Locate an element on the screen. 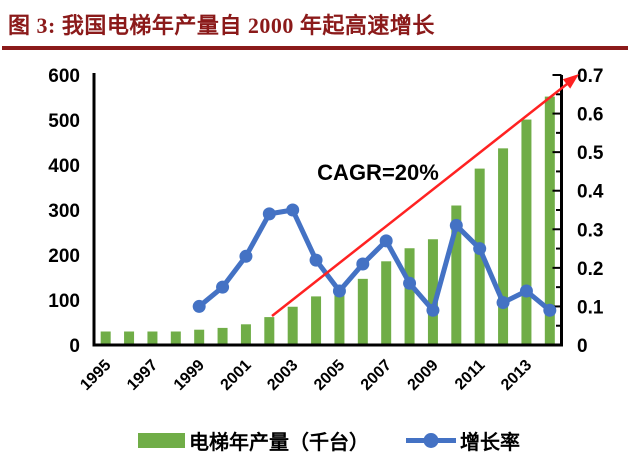  title-underline-rule is located at coordinates (315, 48).